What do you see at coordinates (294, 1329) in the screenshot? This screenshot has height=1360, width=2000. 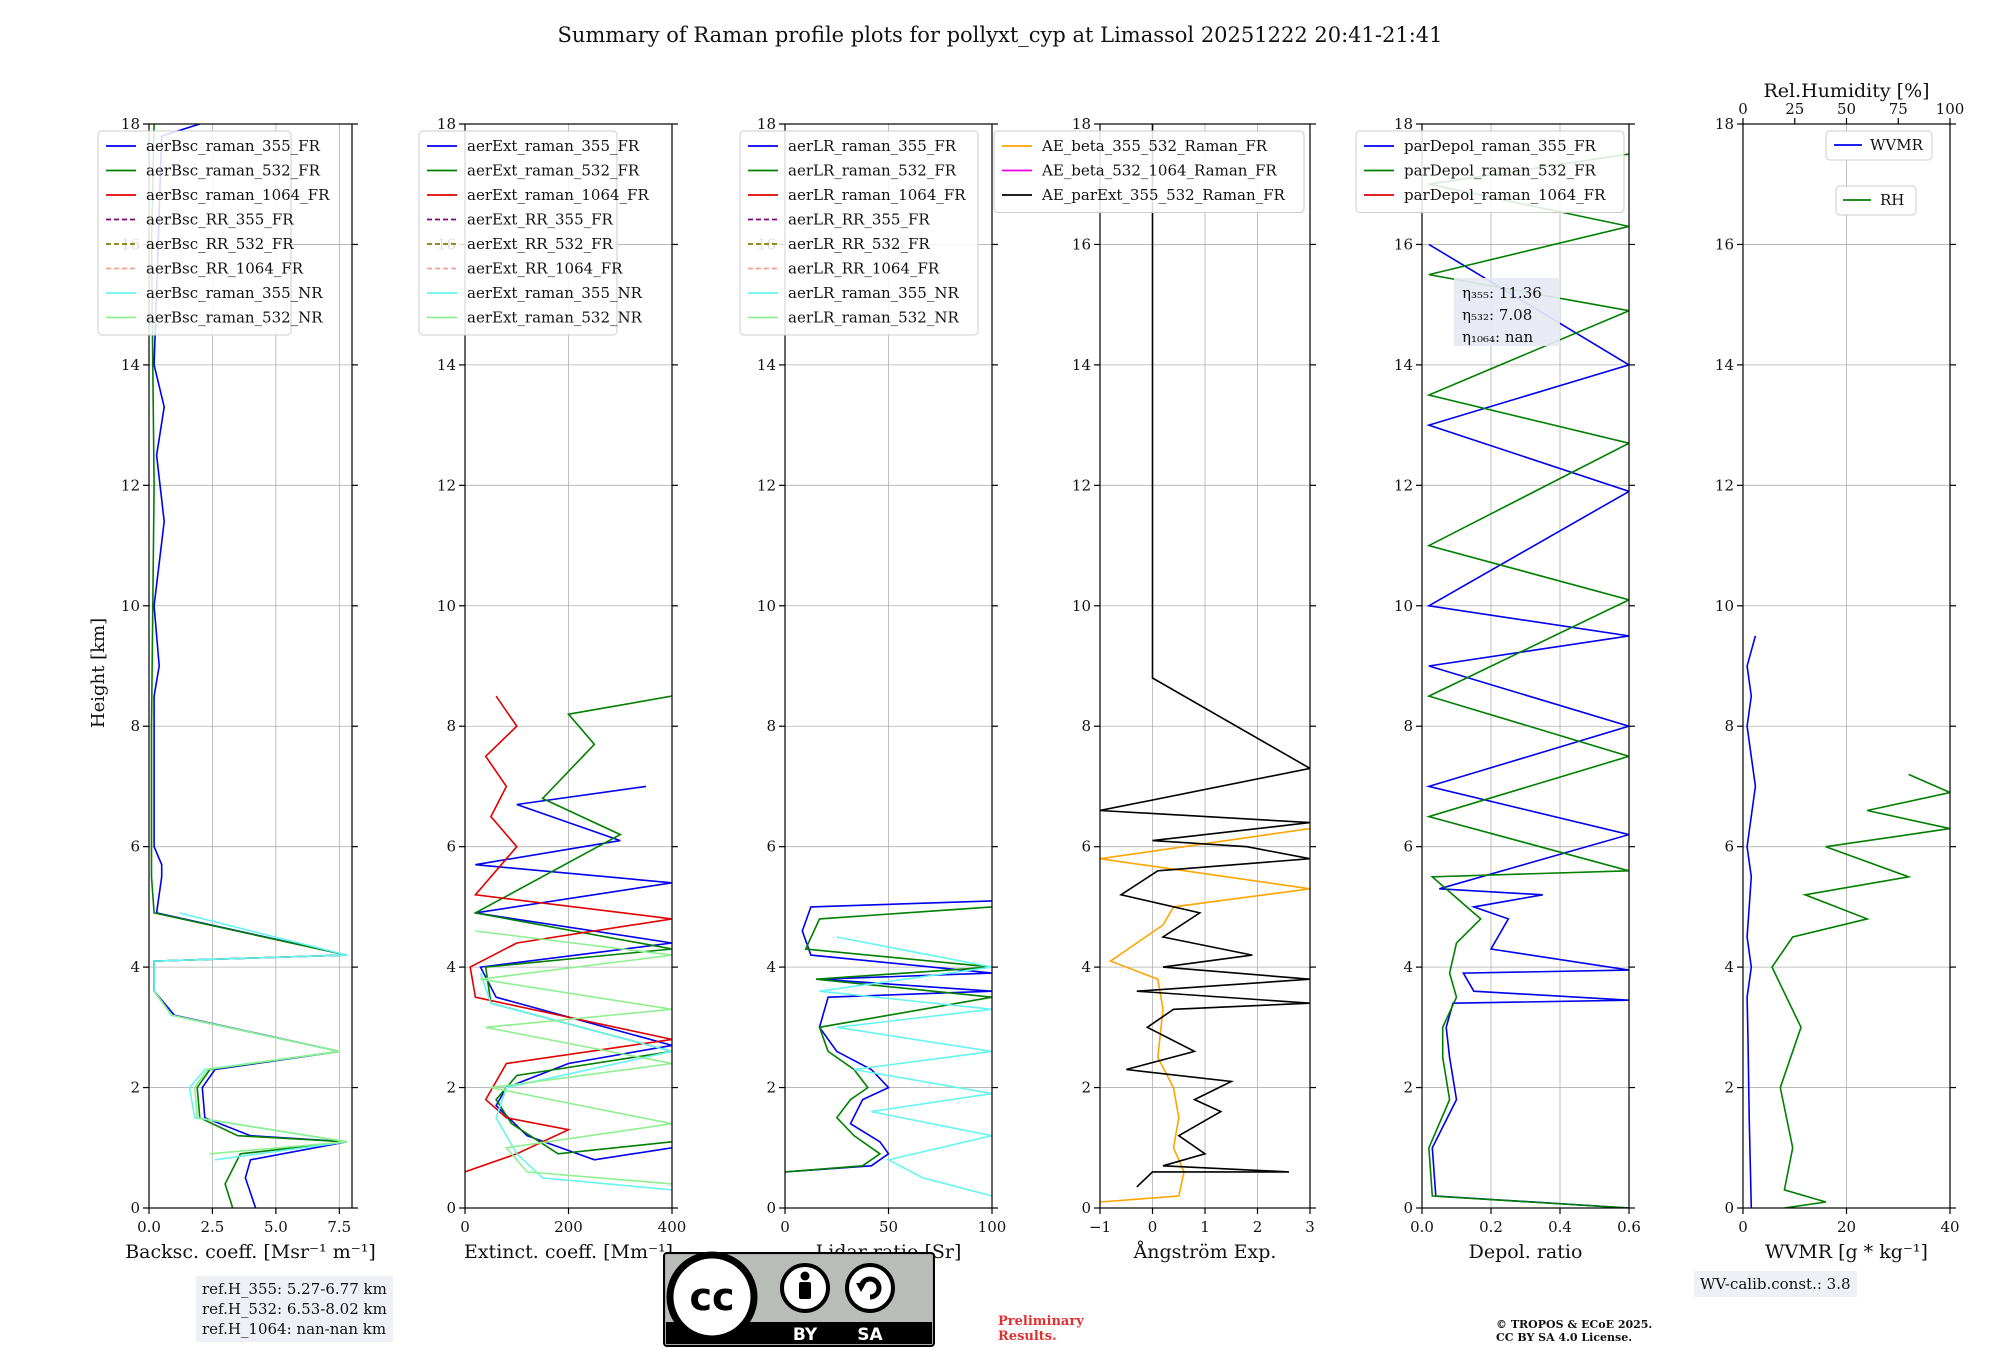 I see `ref-height-1064: ref.H_1064: nan-nan km` at bounding box center [294, 1329].